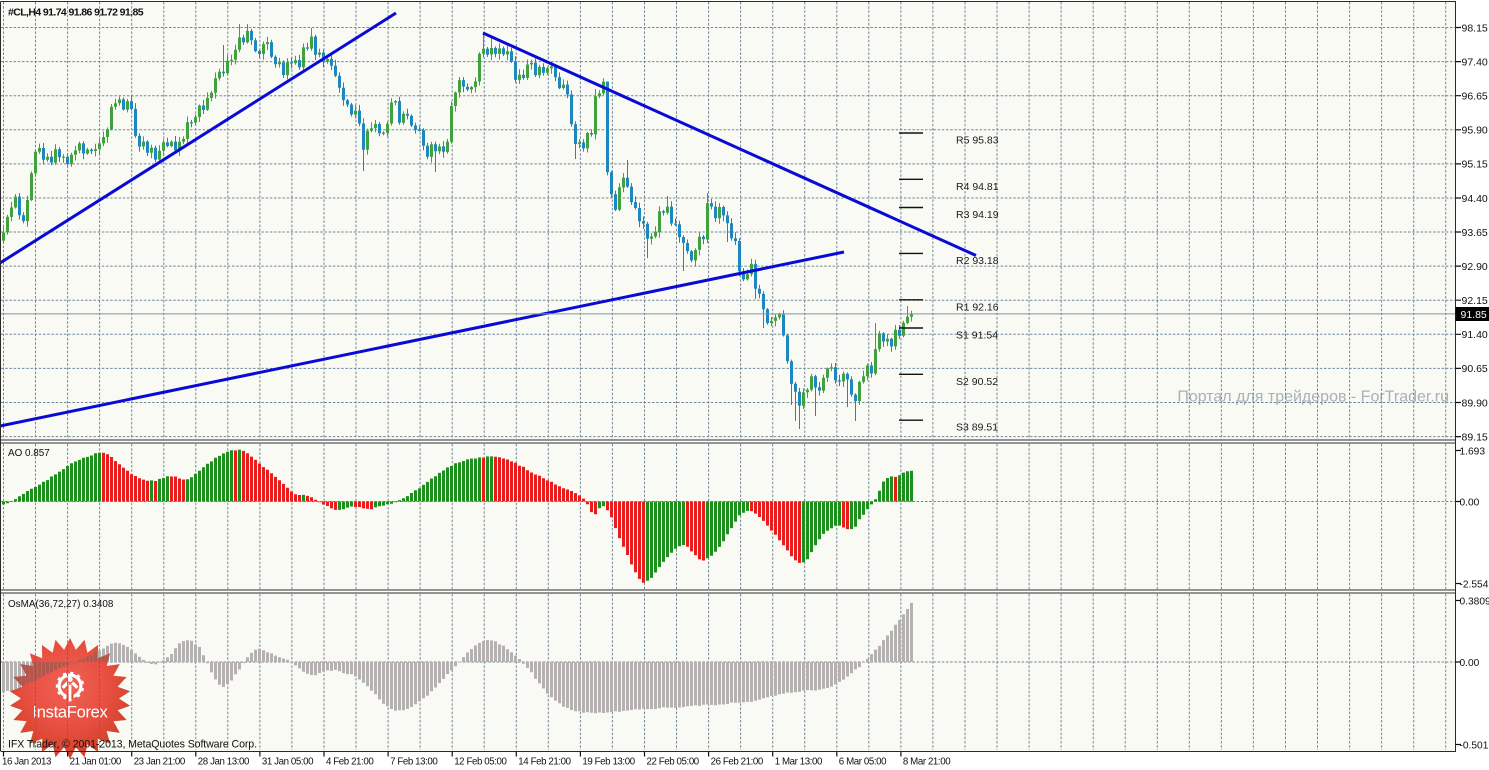 The image size is (1489, 770). Describe the element at coordinates (96, 762) in the screenshot. I see `svg-text: 21 Jan 01:00` at that location.